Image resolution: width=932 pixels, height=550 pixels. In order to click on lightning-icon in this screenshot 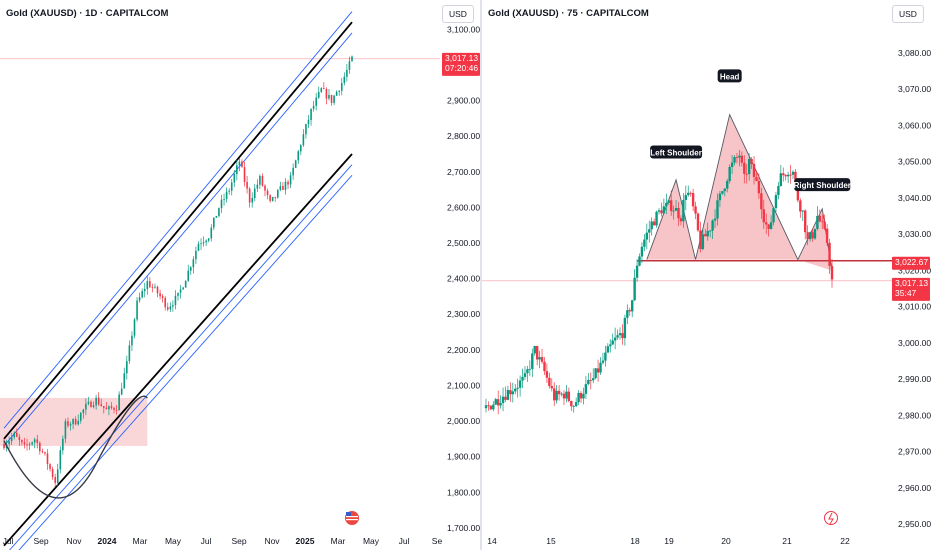, I will do `click(831, 518)`.